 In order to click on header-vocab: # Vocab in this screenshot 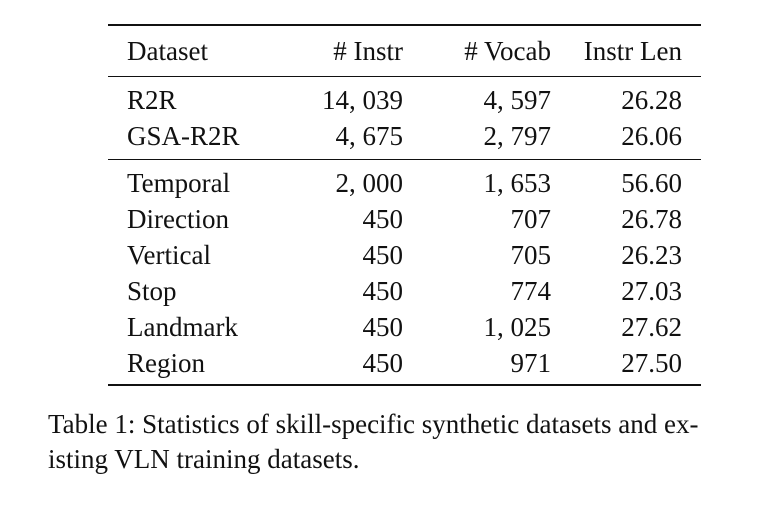, I will do `click(507, 51)`.